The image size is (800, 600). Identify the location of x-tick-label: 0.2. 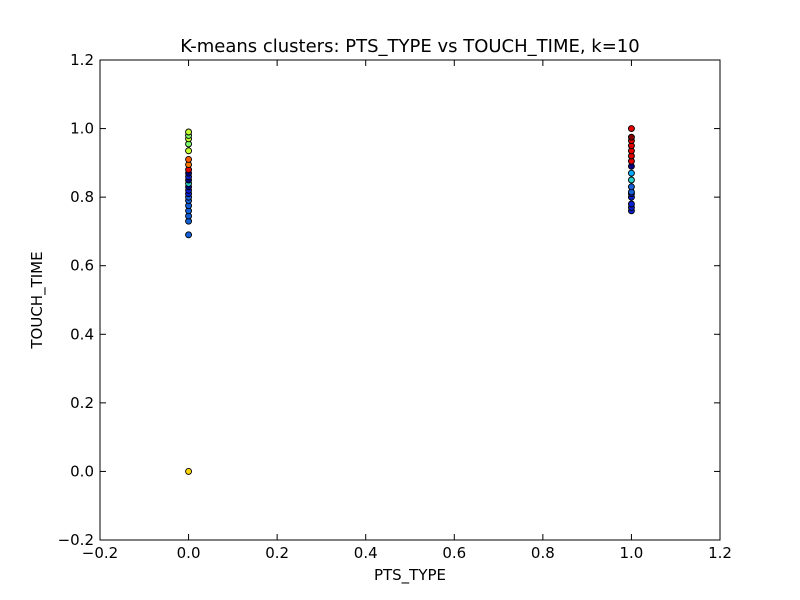
(277, 553).